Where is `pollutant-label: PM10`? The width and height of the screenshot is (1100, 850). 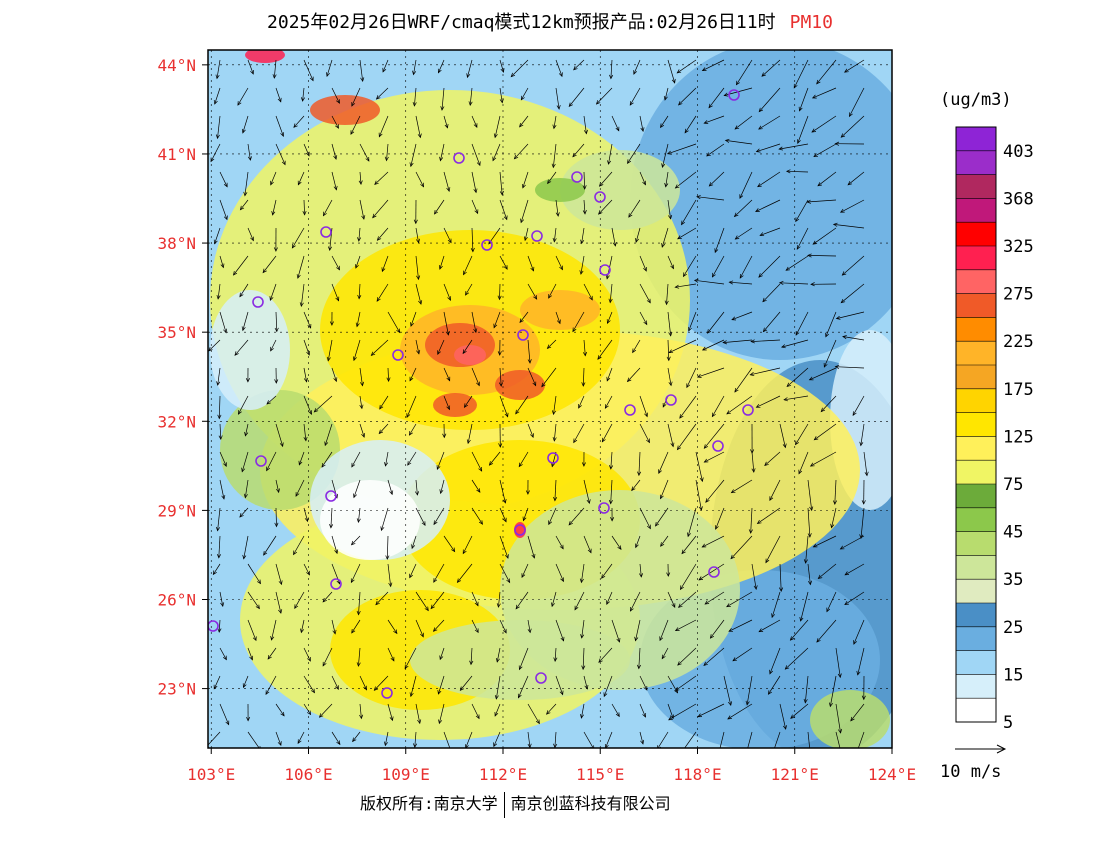 pollutant-label: PM10 is located at coordinates (811, 22).